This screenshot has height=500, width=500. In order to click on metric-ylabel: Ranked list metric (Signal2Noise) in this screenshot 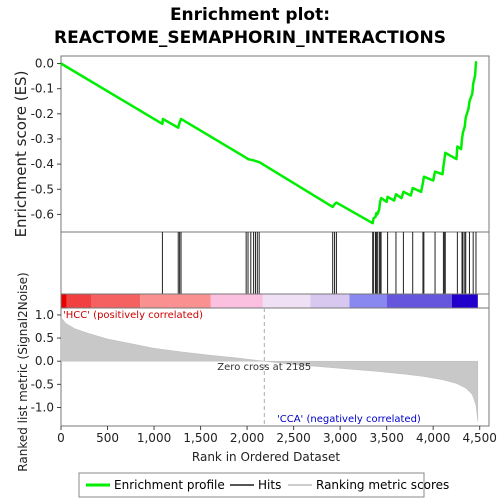, I will do `click(23, 371)`.